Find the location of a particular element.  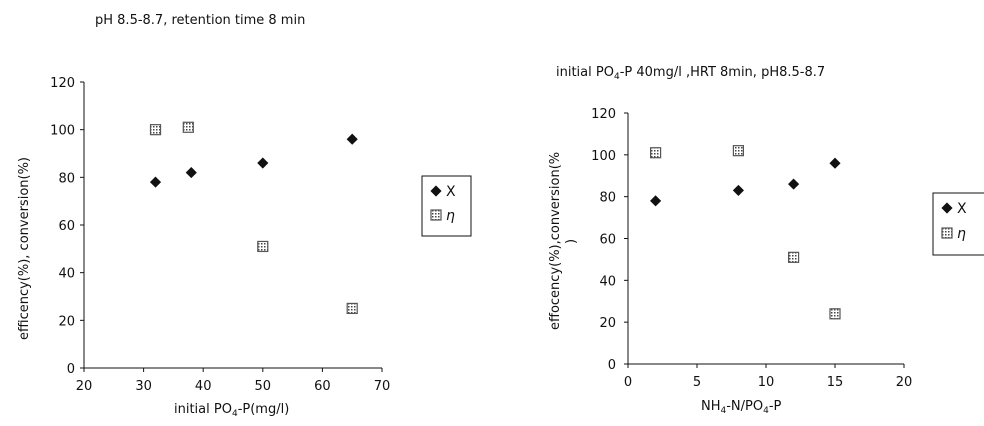

right-legend-swatch-x is located at coordinates (947, 208).